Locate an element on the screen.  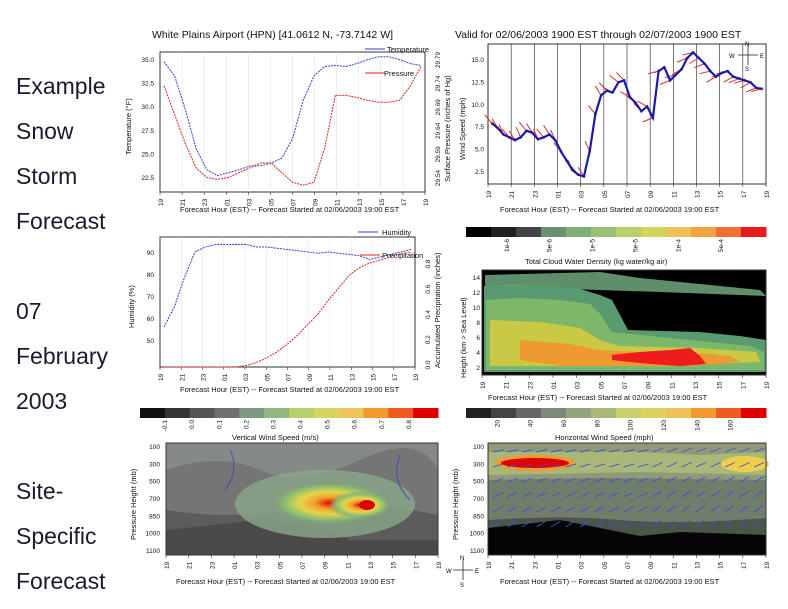
y-tick-label: 0.6 is located at coordinates (428, 288).